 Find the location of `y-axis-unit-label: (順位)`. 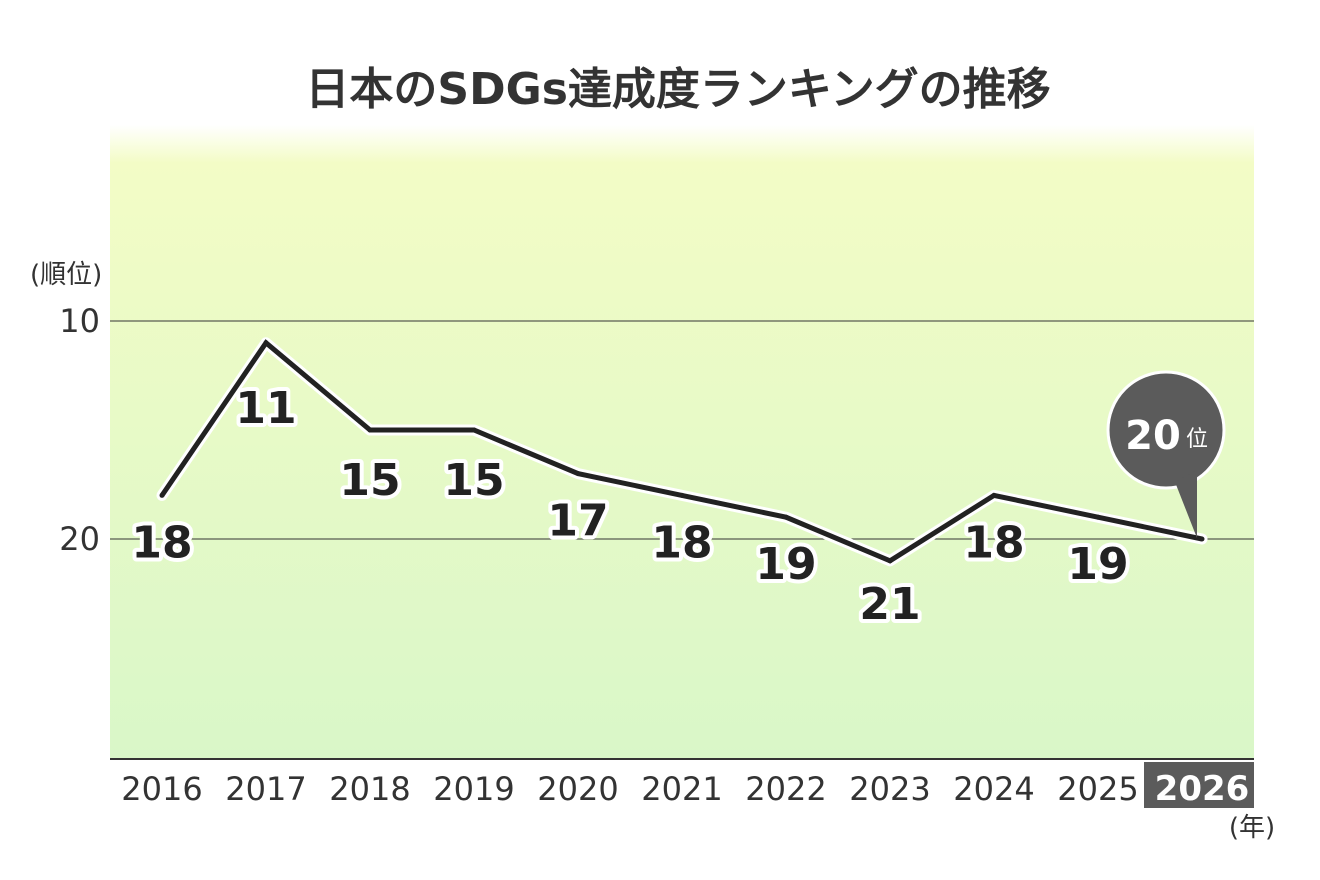

y-axis-unit-label: (順位) is located at coordinates (66, 275).